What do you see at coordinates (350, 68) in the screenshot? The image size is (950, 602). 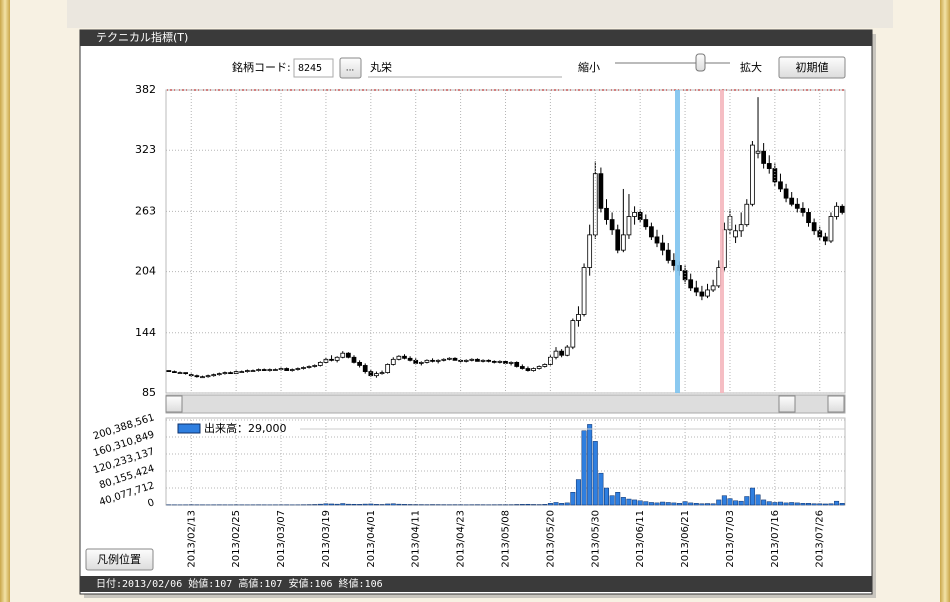 I see `browse-button` at bounding box center [350, 68].